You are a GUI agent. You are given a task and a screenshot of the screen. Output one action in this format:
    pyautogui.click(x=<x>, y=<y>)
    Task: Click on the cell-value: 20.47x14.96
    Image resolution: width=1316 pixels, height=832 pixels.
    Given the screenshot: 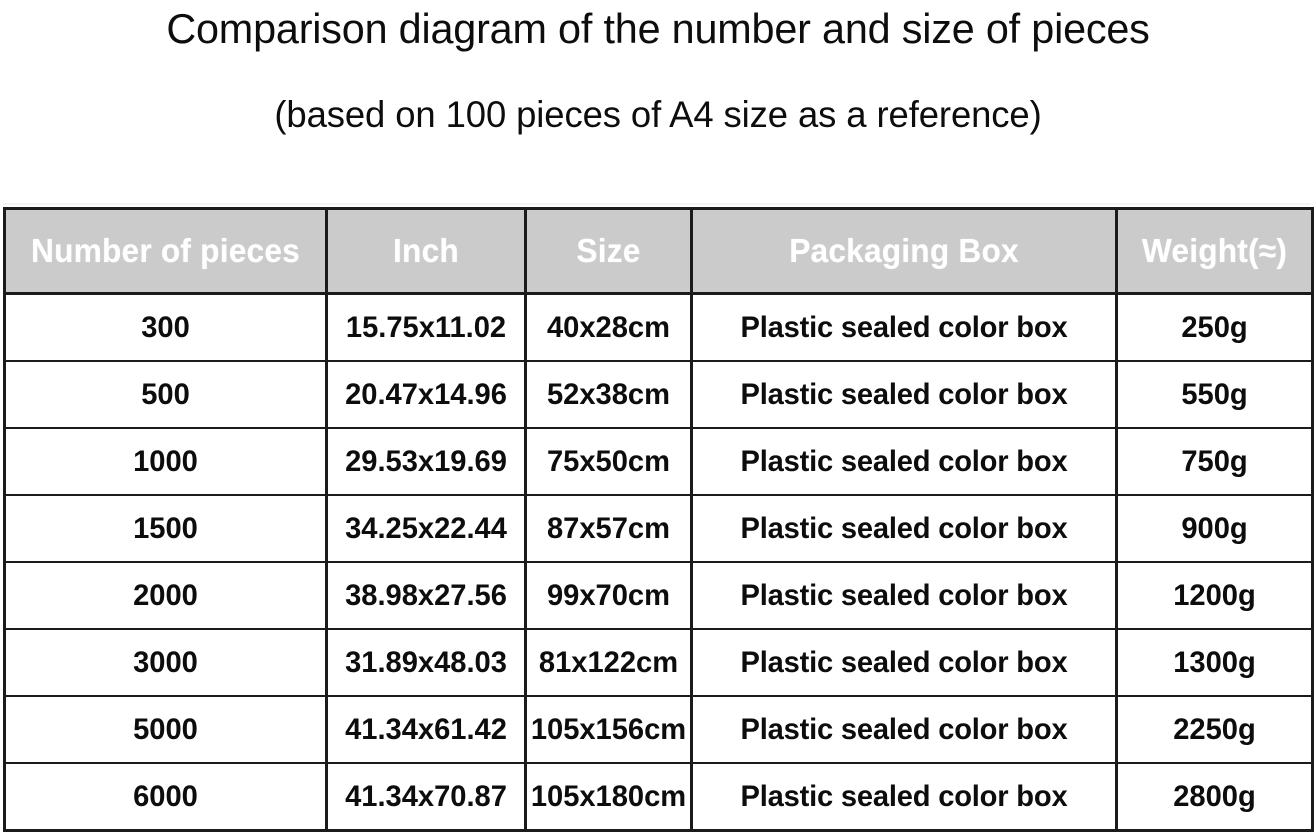 What is the action you would take?
    pyautogui.click(x=426, y=394)
    